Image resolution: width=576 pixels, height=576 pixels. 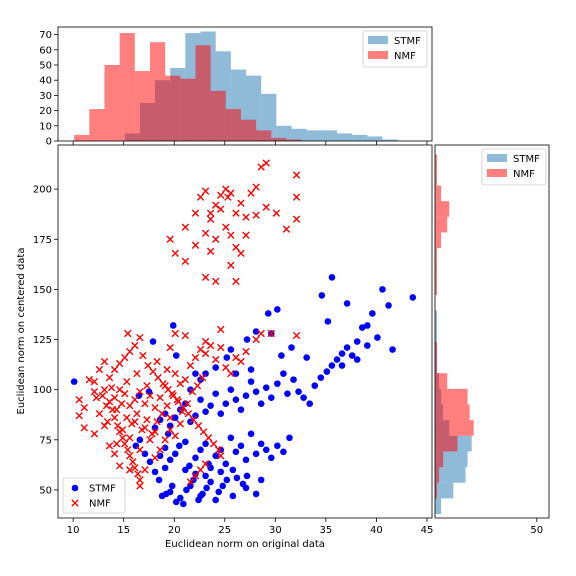 I want to click on right-histogram: 50 STMF NMF, so click(x=492, y=340).